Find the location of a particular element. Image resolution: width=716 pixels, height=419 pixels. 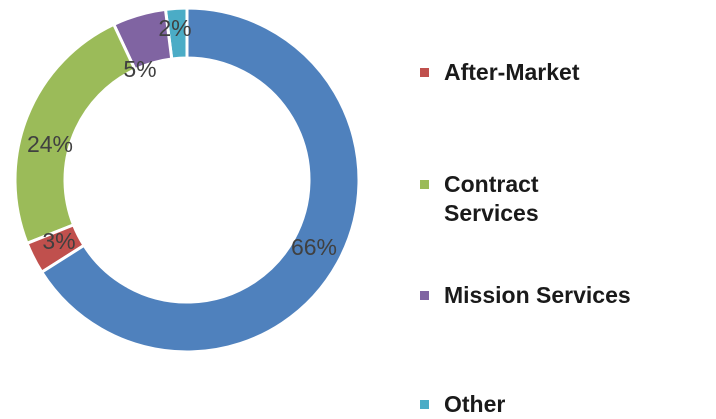

slice-label-mission-services: 5% is located at coordinates (139, 69).